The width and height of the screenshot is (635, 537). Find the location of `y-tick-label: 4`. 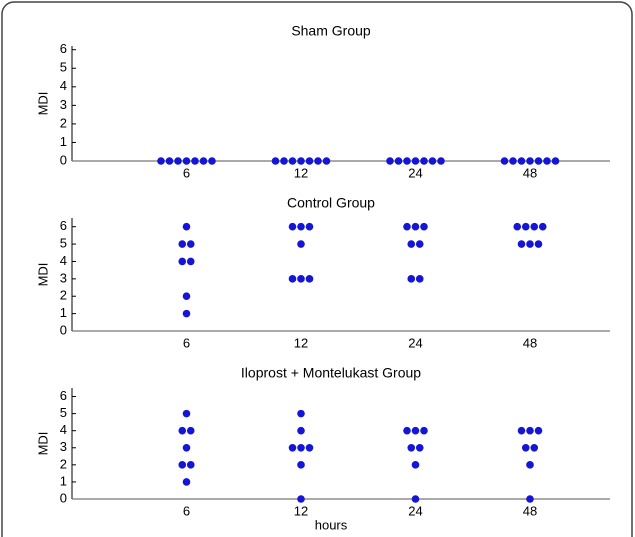

y-tick-label: 4 is located at coordinates (63, 85).